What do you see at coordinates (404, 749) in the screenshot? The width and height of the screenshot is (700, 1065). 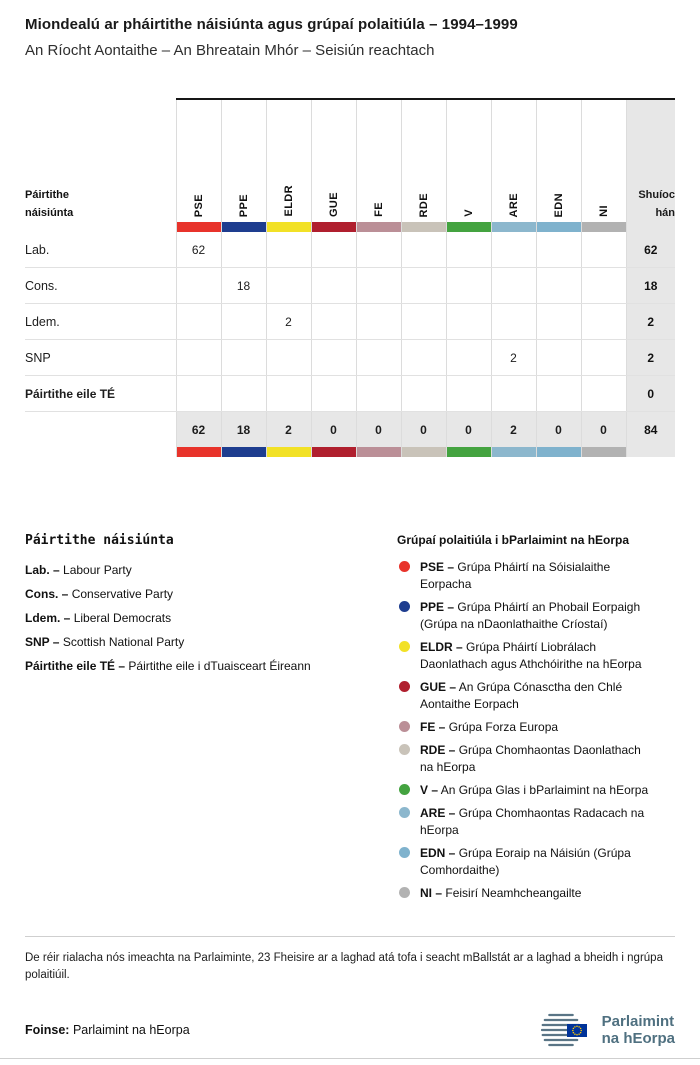 I see `rde-legend-dot` at bounding box center [404, 749].